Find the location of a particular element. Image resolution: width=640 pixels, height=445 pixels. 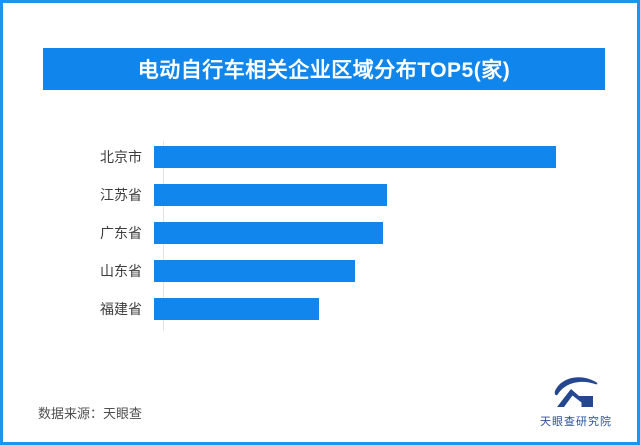

category-label: 山东省 is located at coordinates (121, 271).